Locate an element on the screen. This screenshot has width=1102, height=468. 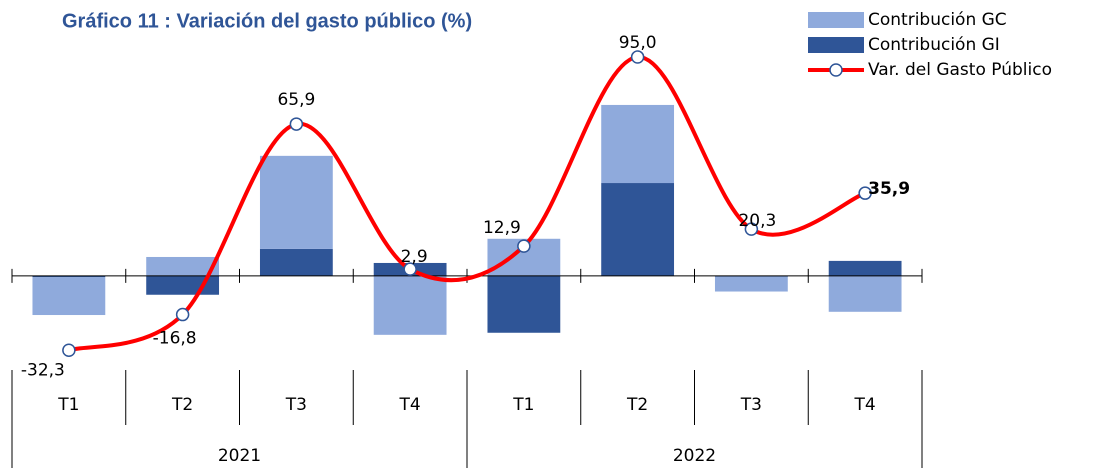
legend-label: Contribución GC is located at coordinates (937, 20).